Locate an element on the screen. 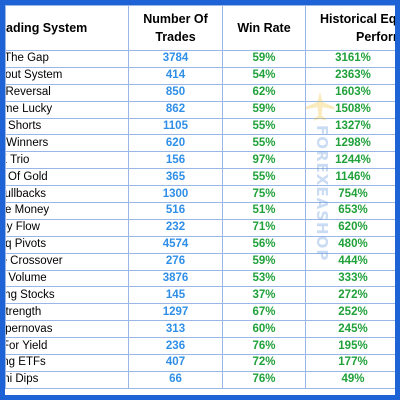 This screenshot has width=400, height=400. system-name: E-Mini Dips is located at coordinates (23, 379).